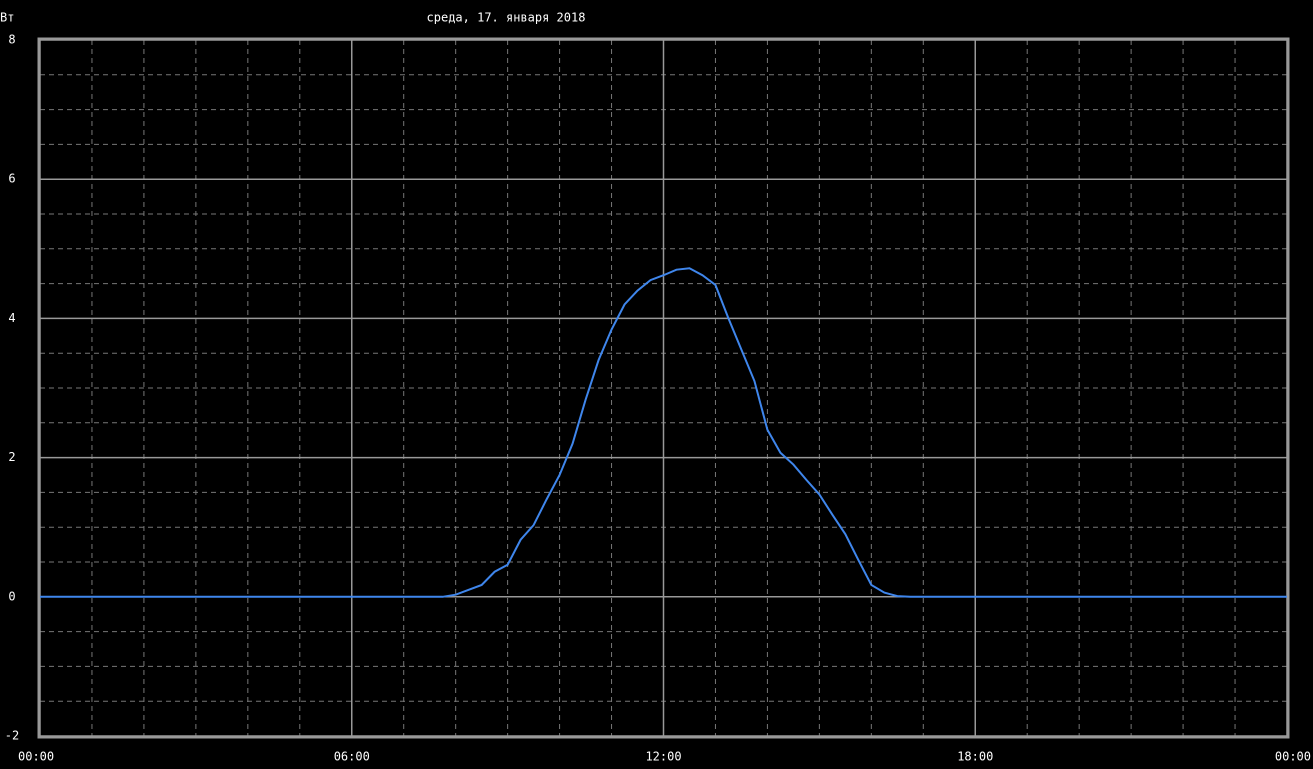  What do you see at coordinates (975, 757) in the screenshot?
I see `x-tick-label: 18:00` at bounding box center [975, 757].